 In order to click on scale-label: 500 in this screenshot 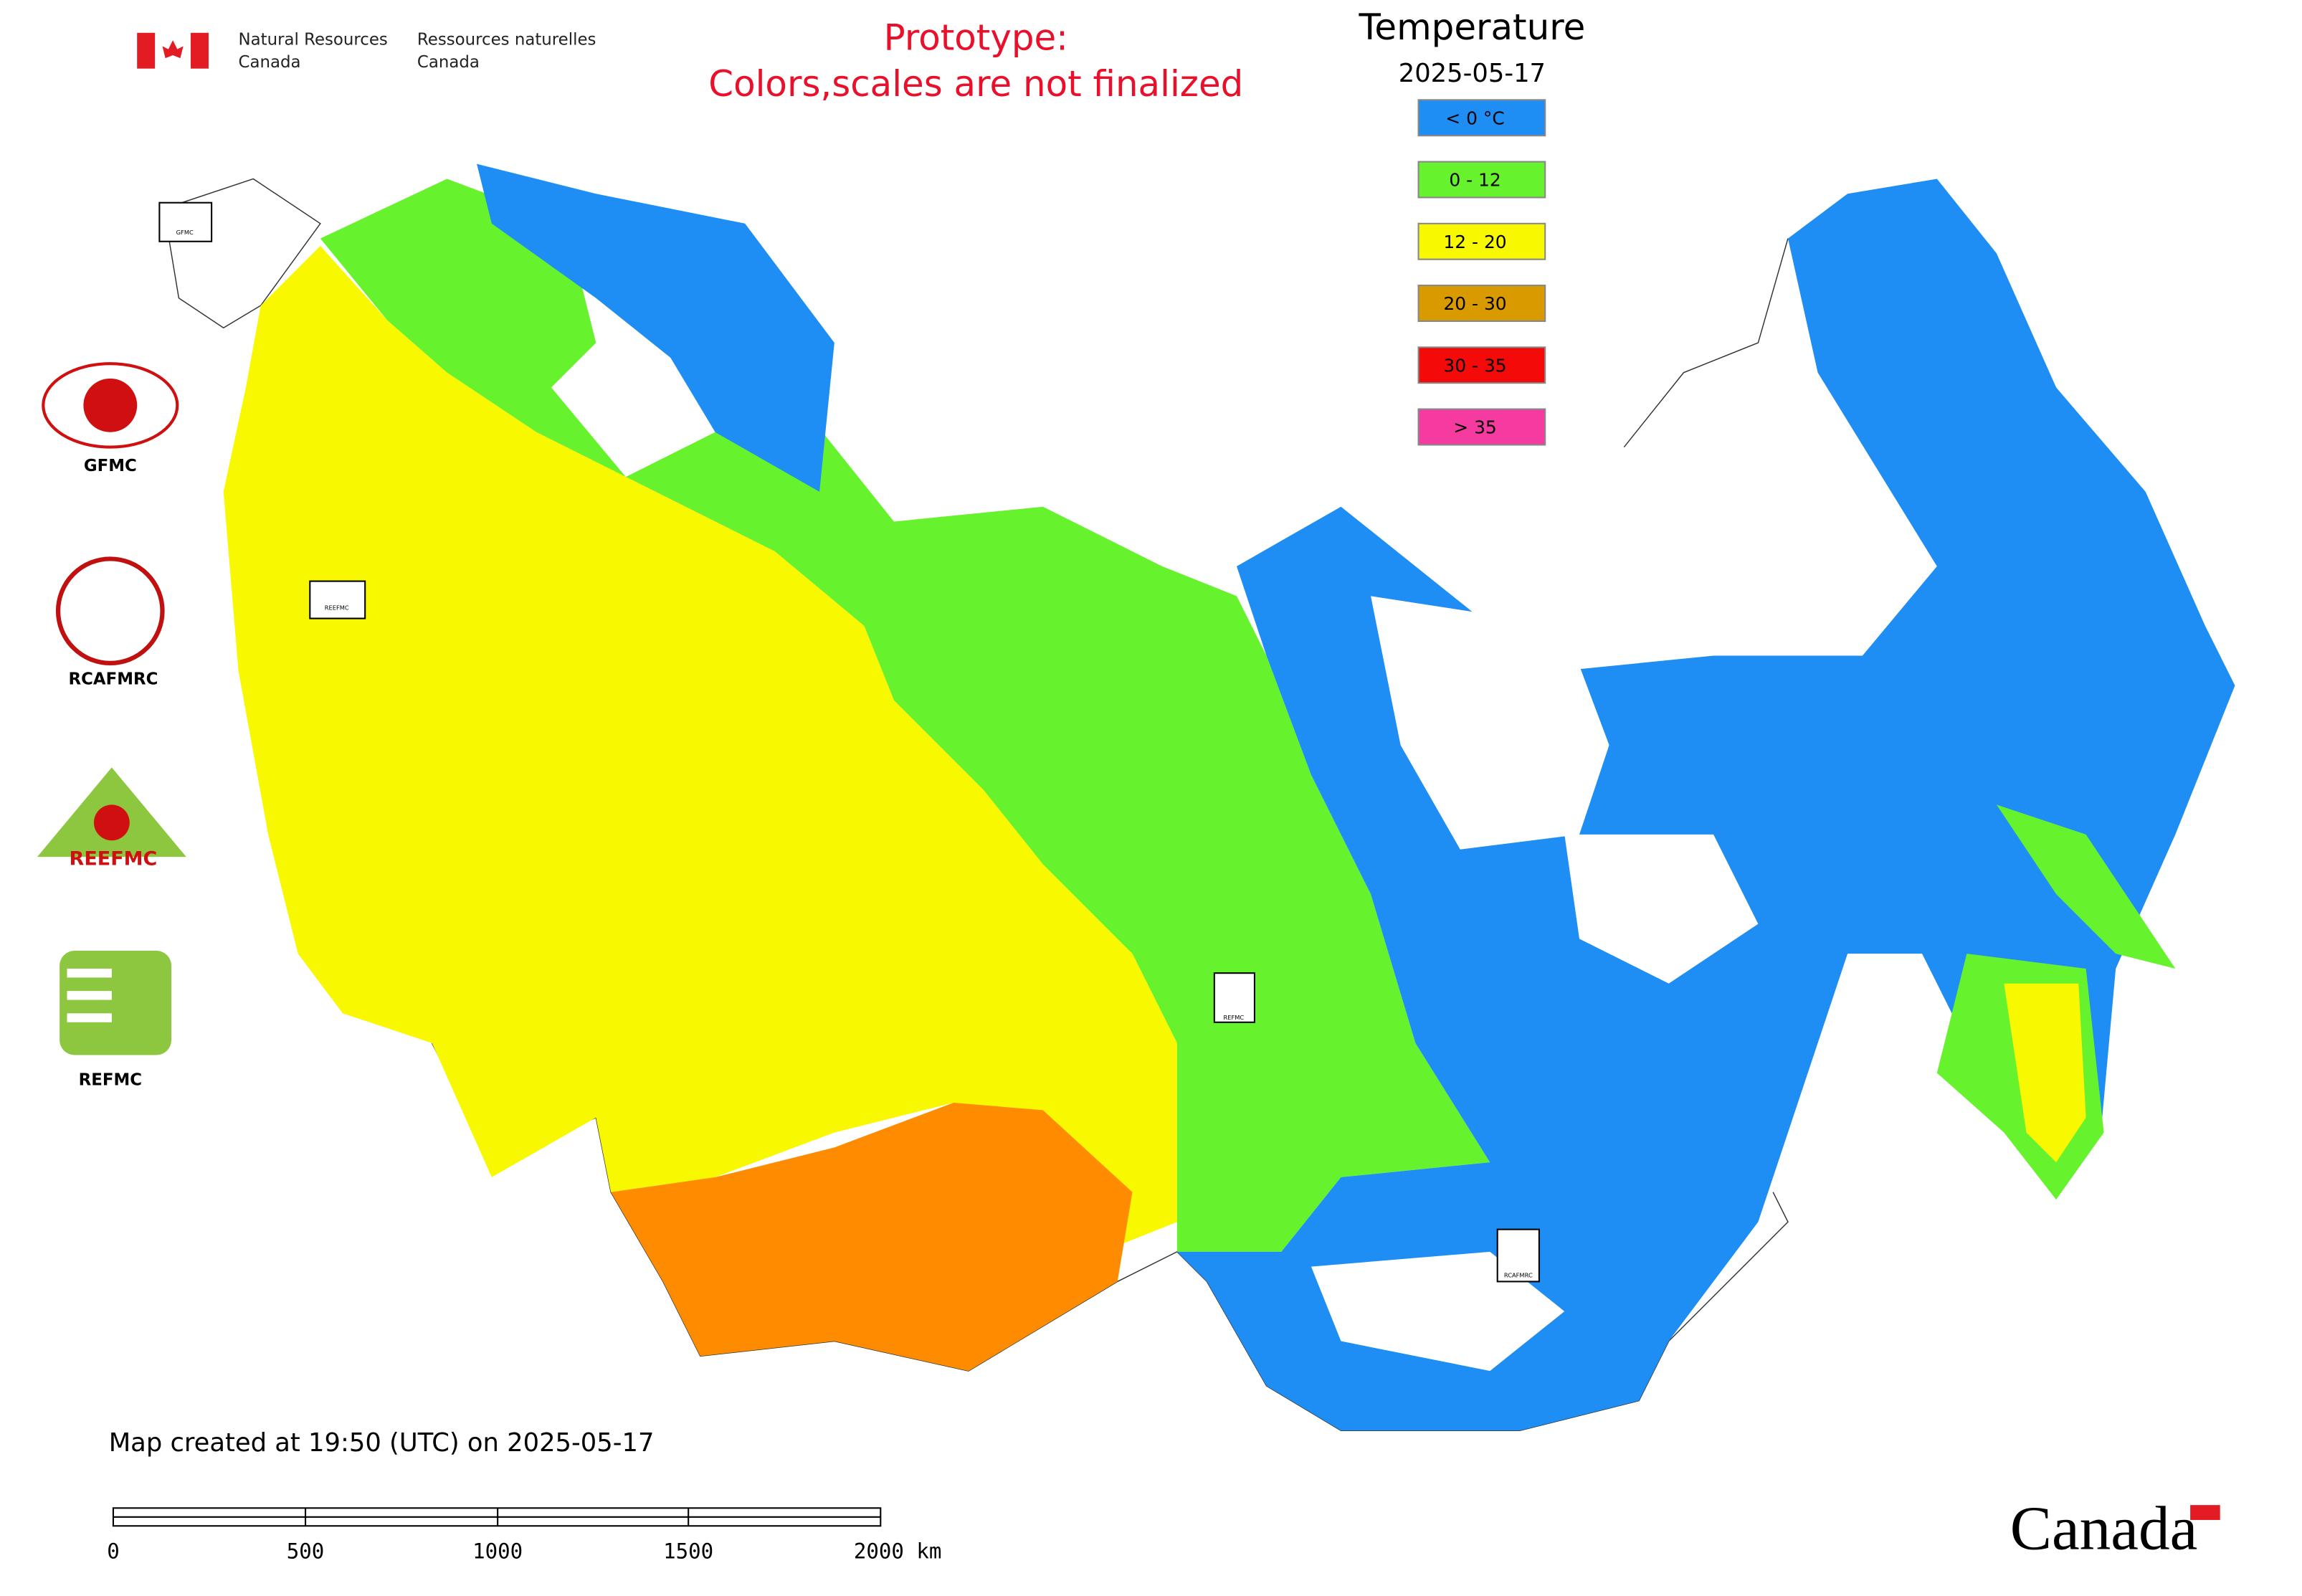, I will do `click(306, 1551)`.